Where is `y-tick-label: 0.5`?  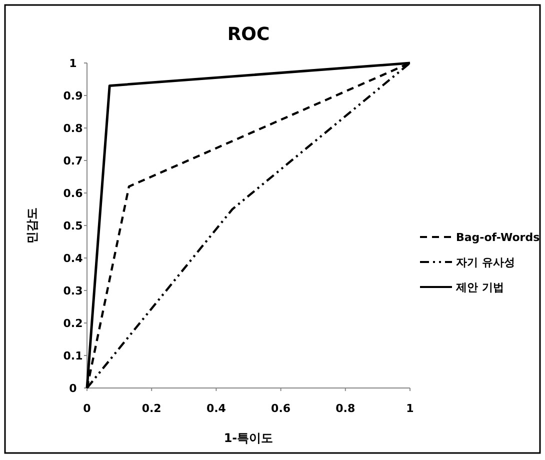
y-tick-label: 0.5 is located at coordinates (73, 226).